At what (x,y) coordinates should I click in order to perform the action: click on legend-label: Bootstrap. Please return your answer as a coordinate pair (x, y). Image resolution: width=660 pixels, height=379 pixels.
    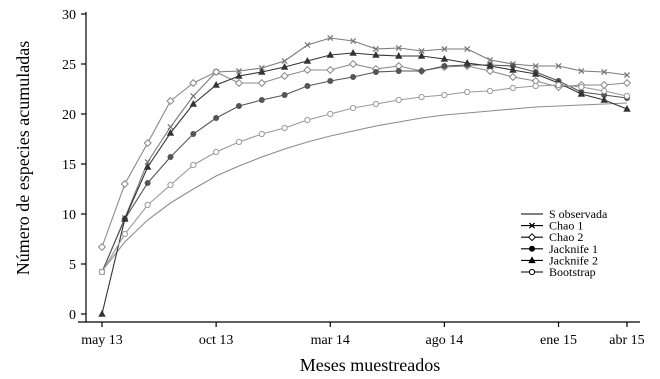
    Looking at the image, I should click on (572, 272).